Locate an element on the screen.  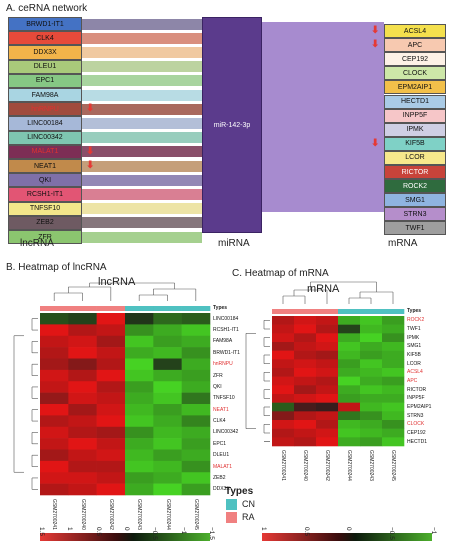
row-label: CLK4 is located at coordinates (219, 421).